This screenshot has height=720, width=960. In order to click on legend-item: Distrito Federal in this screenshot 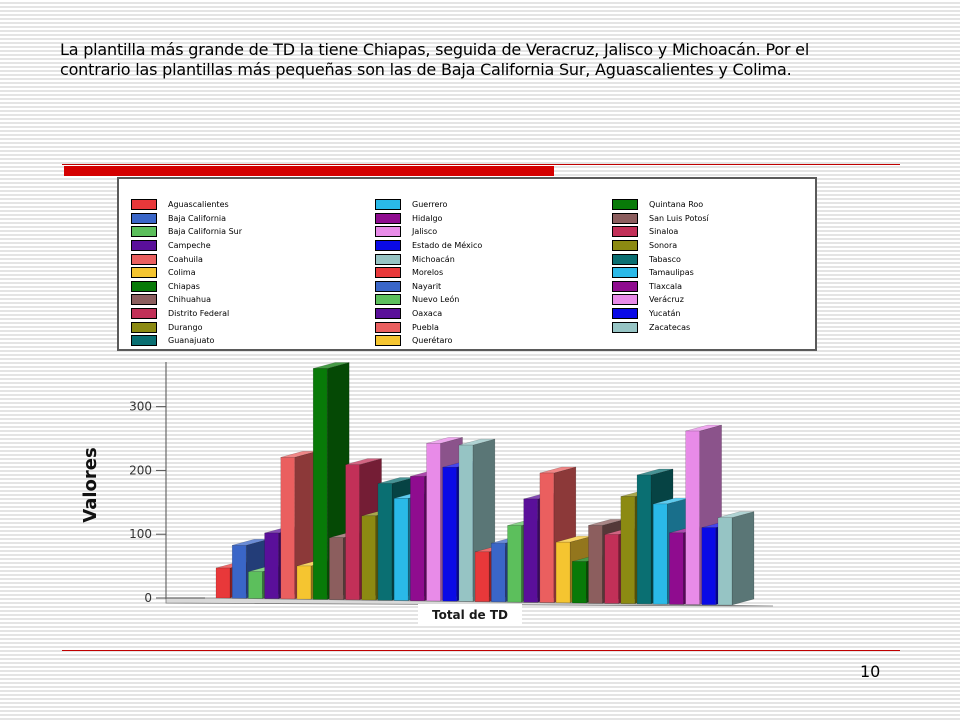, I will do `click(186, 314)`.